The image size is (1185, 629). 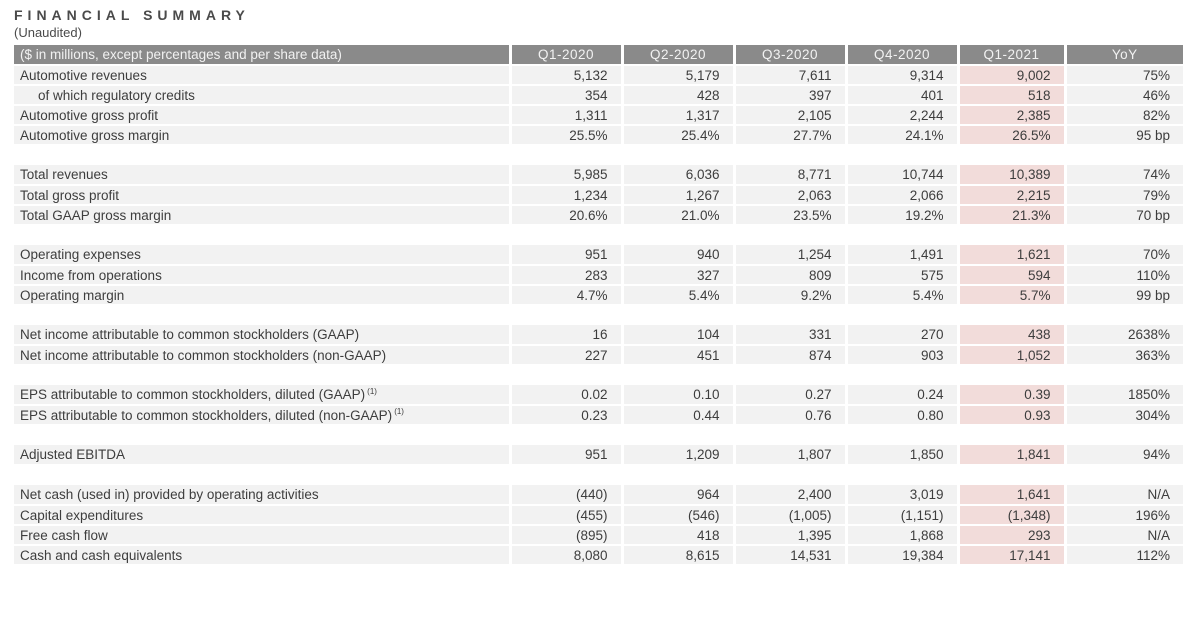 I want to click on row-label: Automotive gross margin, so click(x=263, y=135).